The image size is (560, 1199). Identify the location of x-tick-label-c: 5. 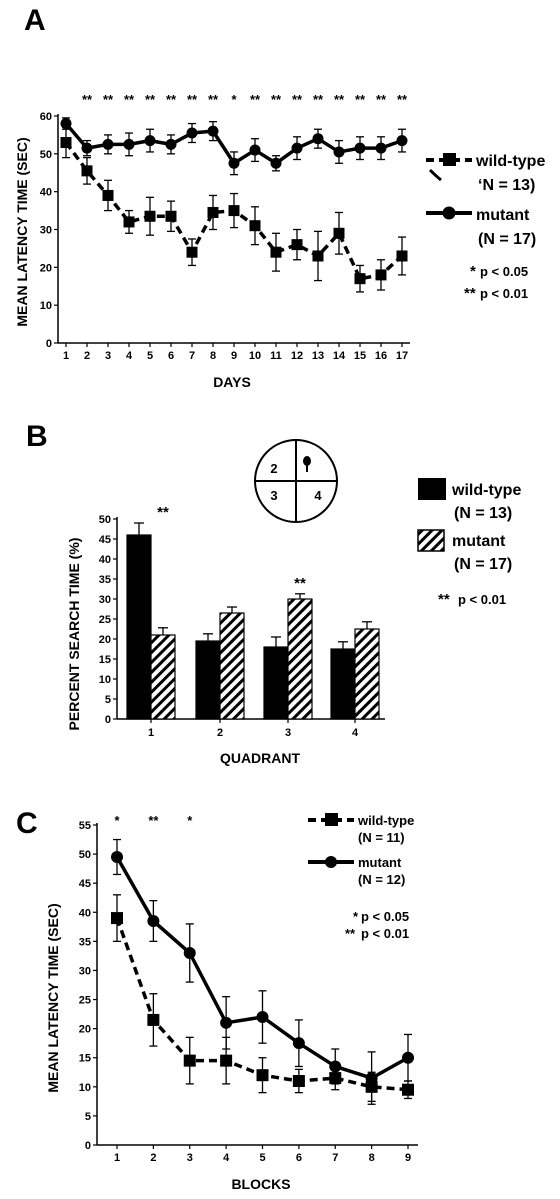
(262, 1158).